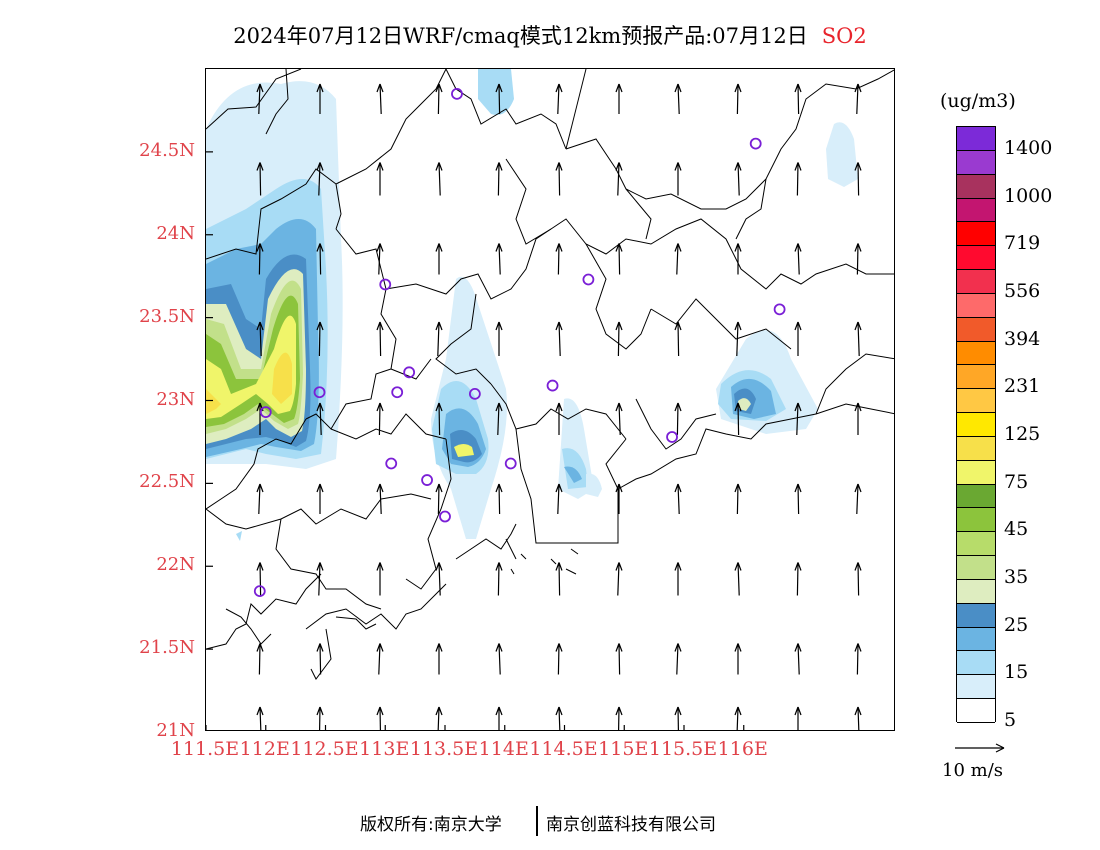 The height and width of the screenshot is (850, 1100). What do you see at coordinates (464, 450) in the screenshot?
I see `plume-center-yellow` at bounding box center [464, 450].